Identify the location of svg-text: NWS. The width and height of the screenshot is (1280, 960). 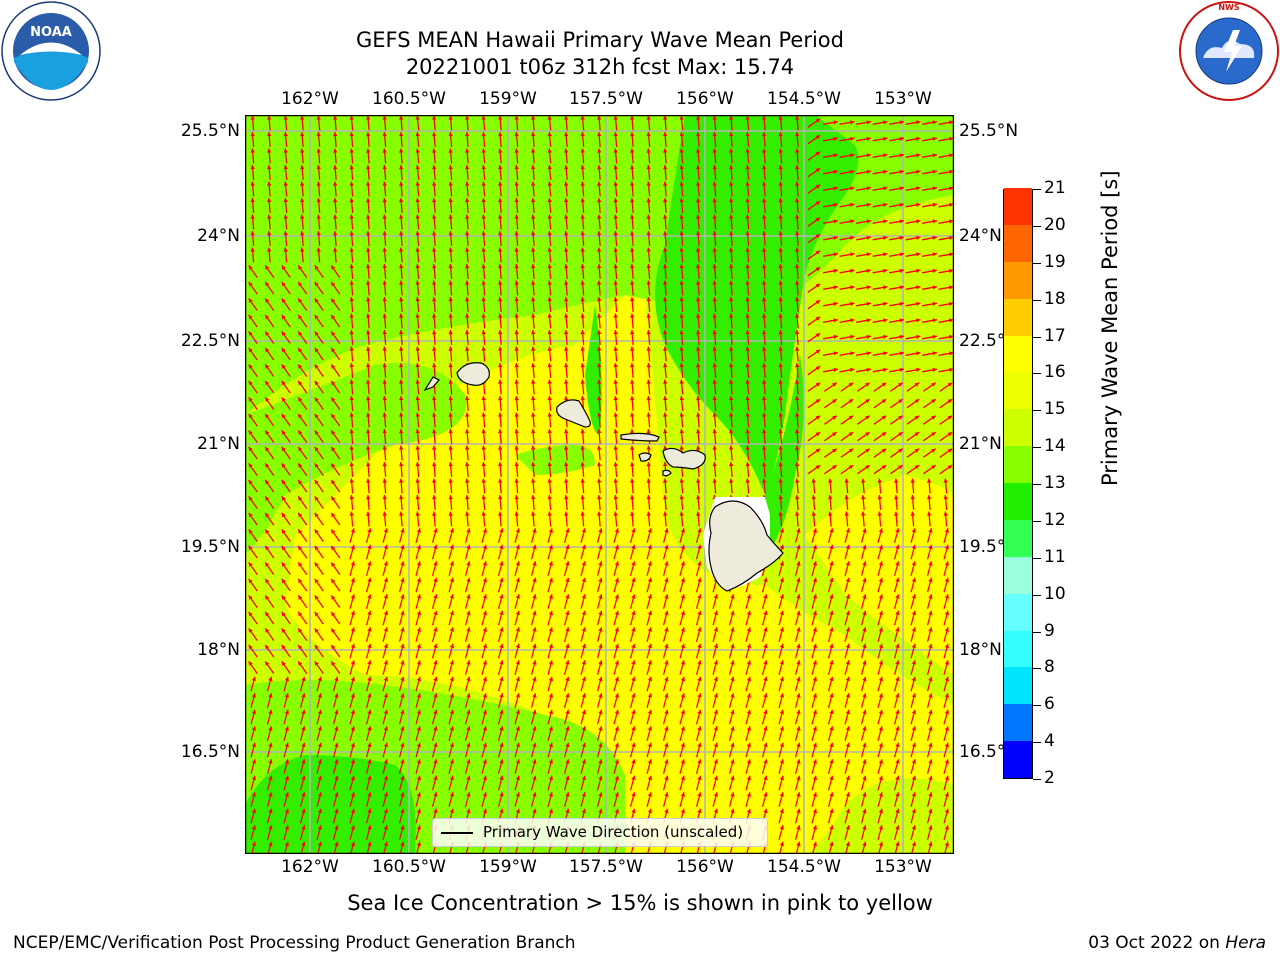
(1229, 7).